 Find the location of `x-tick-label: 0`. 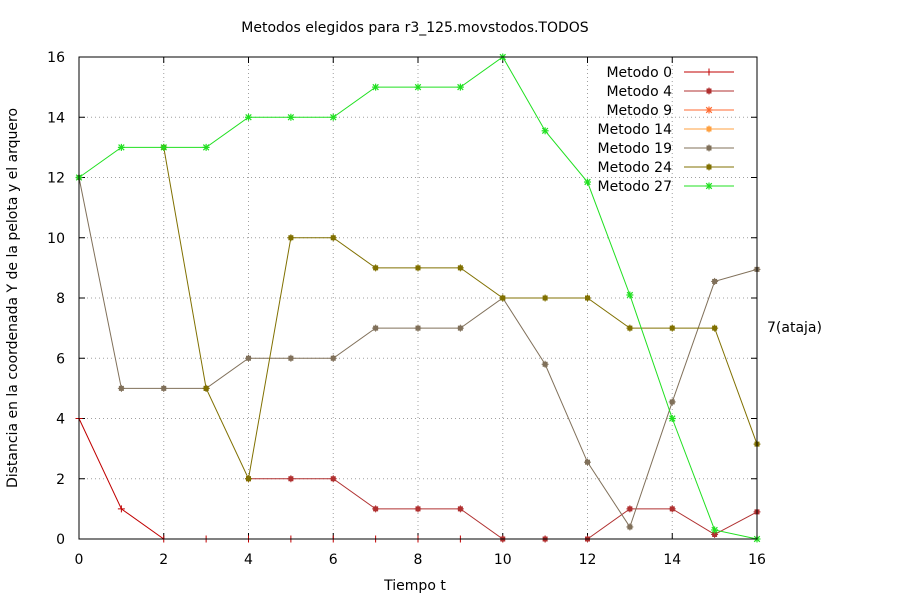

x-tick-label: 0 is located at coordinates (79, 560).